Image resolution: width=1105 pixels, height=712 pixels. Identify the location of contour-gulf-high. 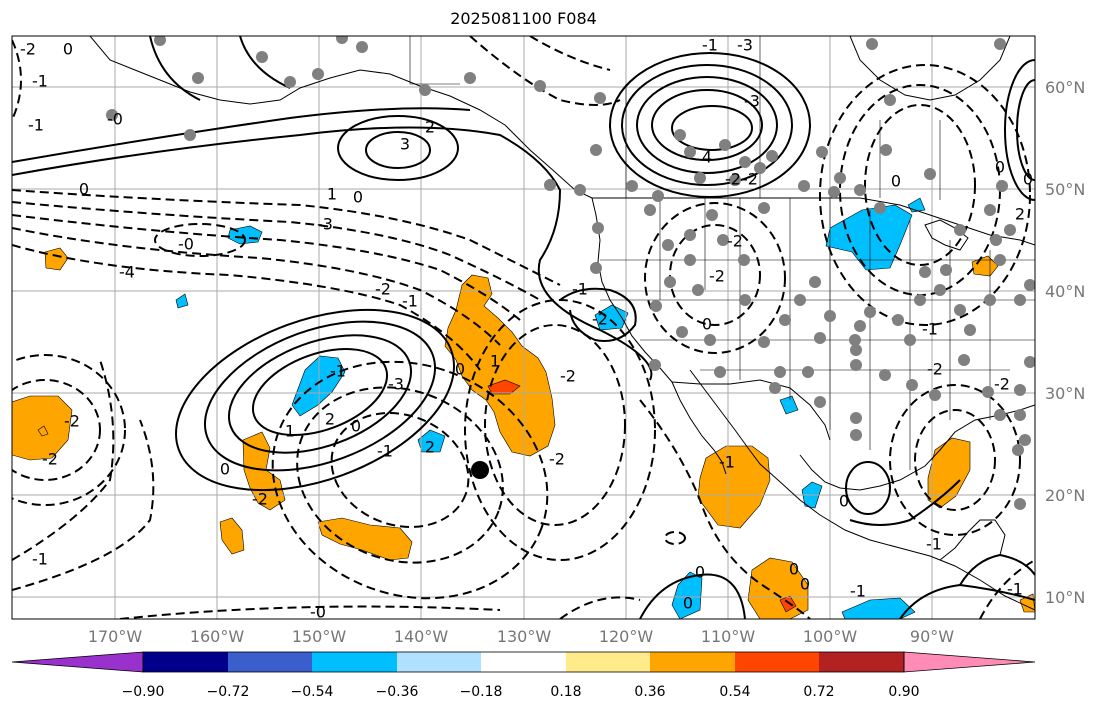
(868, 488).